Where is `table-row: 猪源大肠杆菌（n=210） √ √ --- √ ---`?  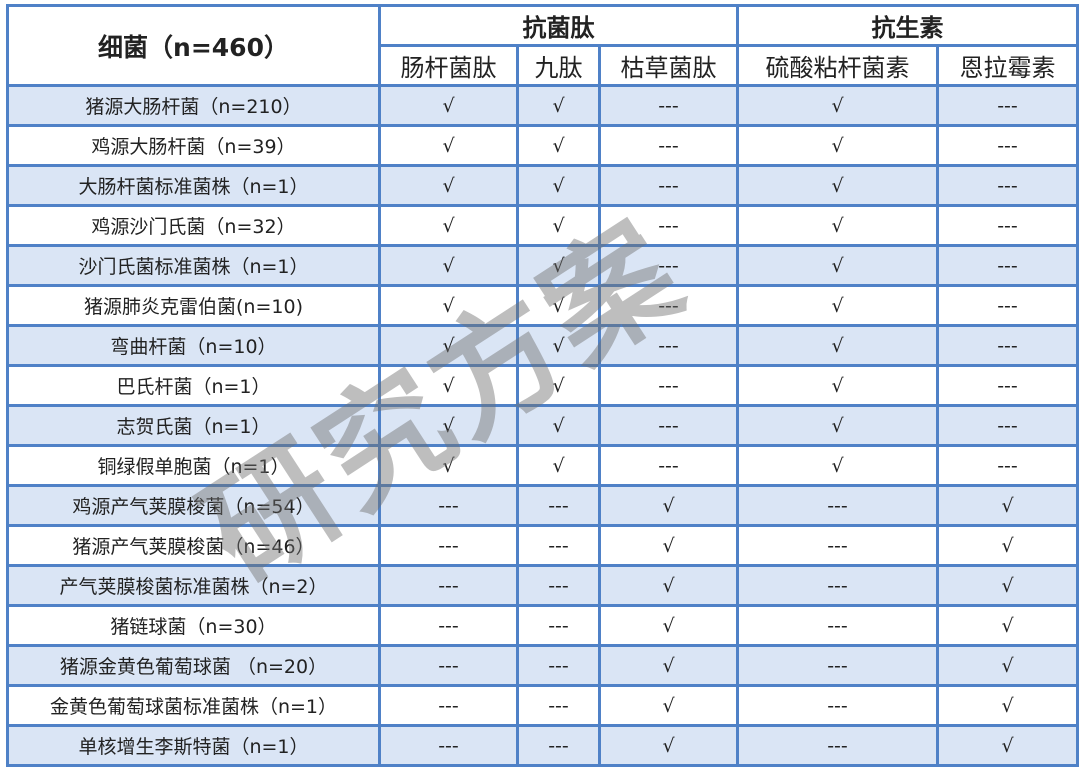 table-row: 猪源大肠杆菌（n=210） √ √ --- √ --- is located at coordinates (542, 105).